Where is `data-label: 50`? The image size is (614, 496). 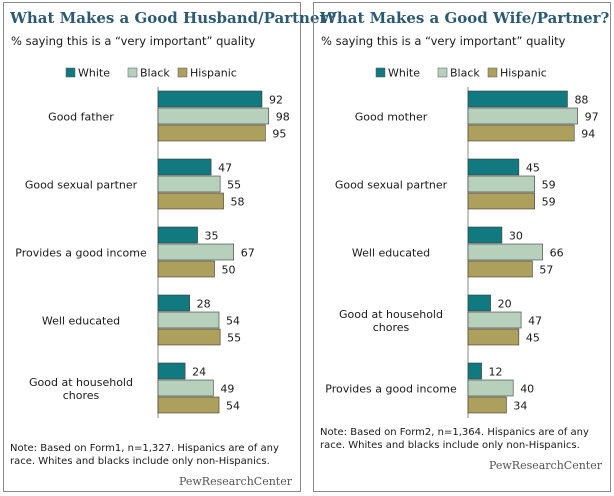 data-label: 50 is located at coordinates (229, 270).